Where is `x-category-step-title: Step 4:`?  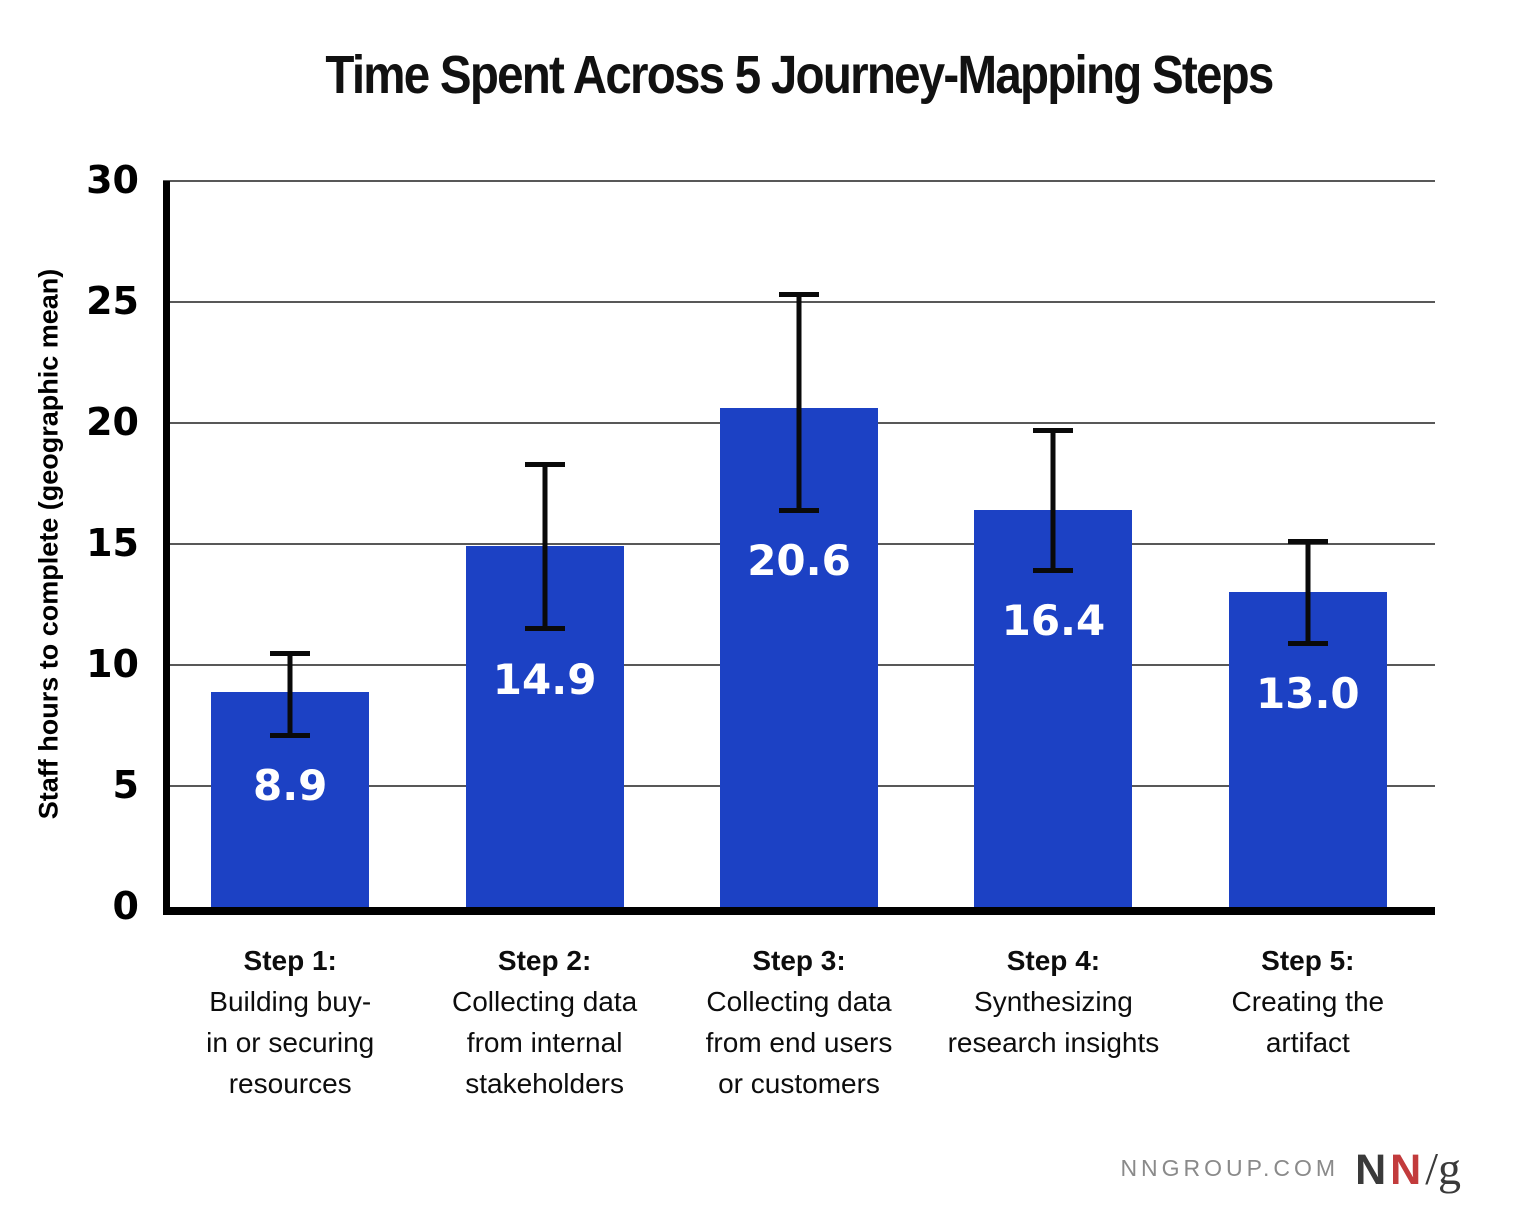 x-category-step-title: Step 4: is located at coordinates (1053, 960).